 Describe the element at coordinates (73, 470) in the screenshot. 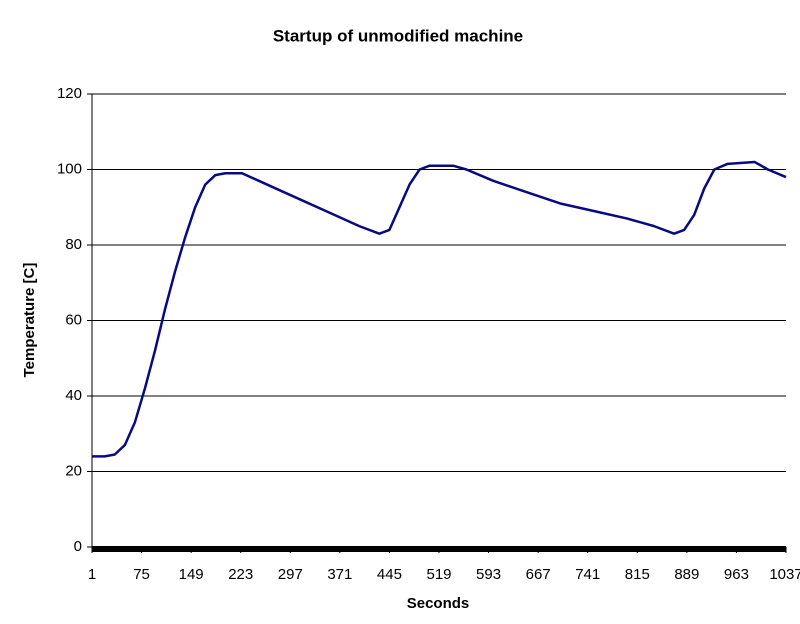

I see `y-tick-label: 20` at that location.